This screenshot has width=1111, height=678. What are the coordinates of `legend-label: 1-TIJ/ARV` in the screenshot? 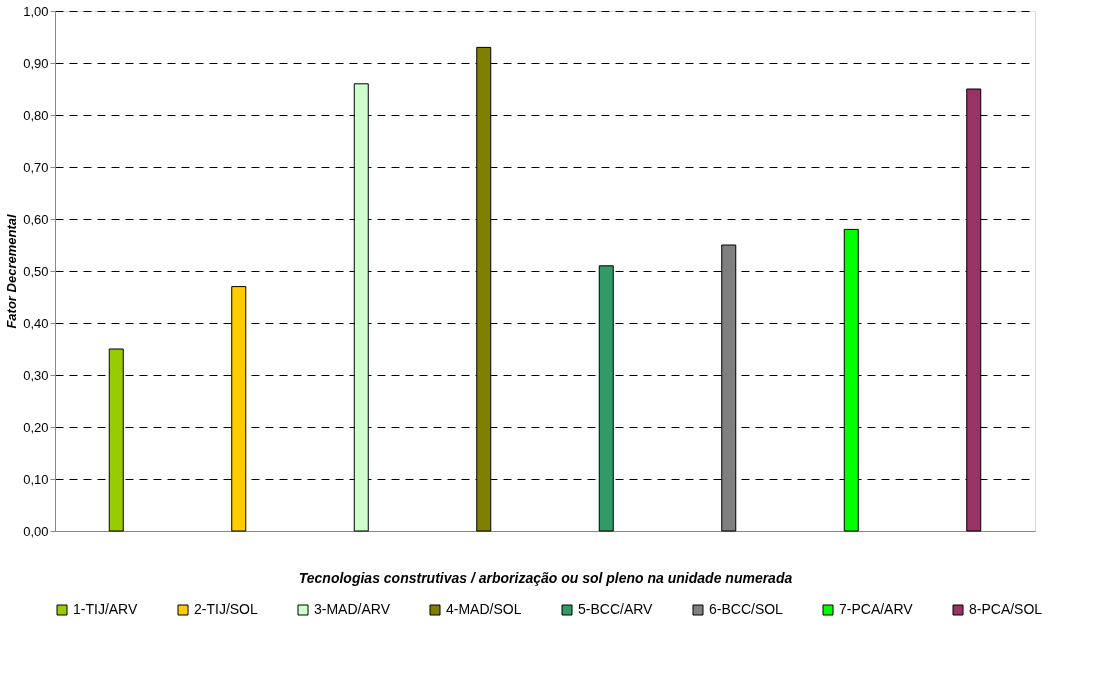 It's located at (105, 609).